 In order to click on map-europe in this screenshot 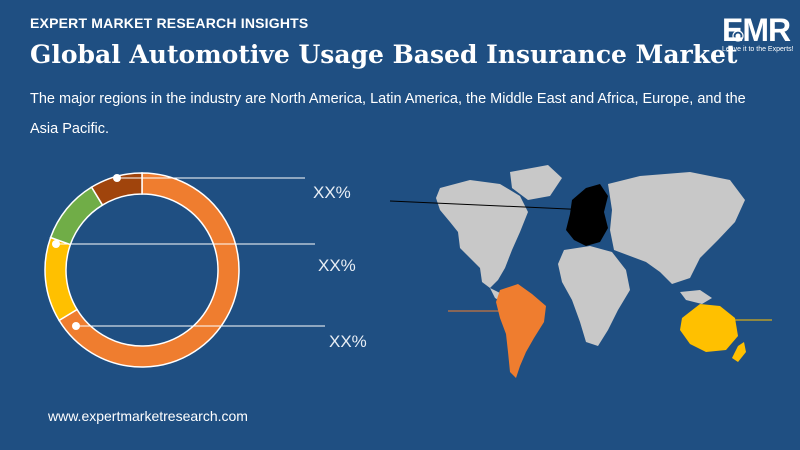, I will do `click(587, 215)`.